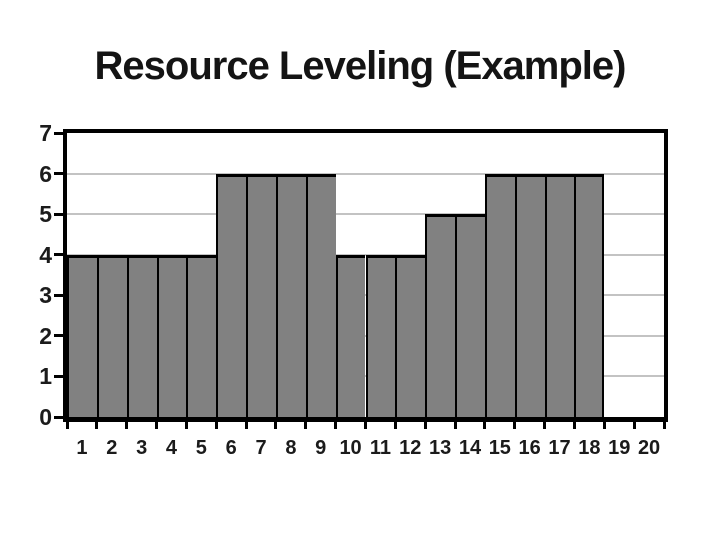 This screenshot has height=540, width=720. Describe the element at coordinates (360, 66) in the screenshot. I see `slide-title: Resource Leveling (Example)` at that location.